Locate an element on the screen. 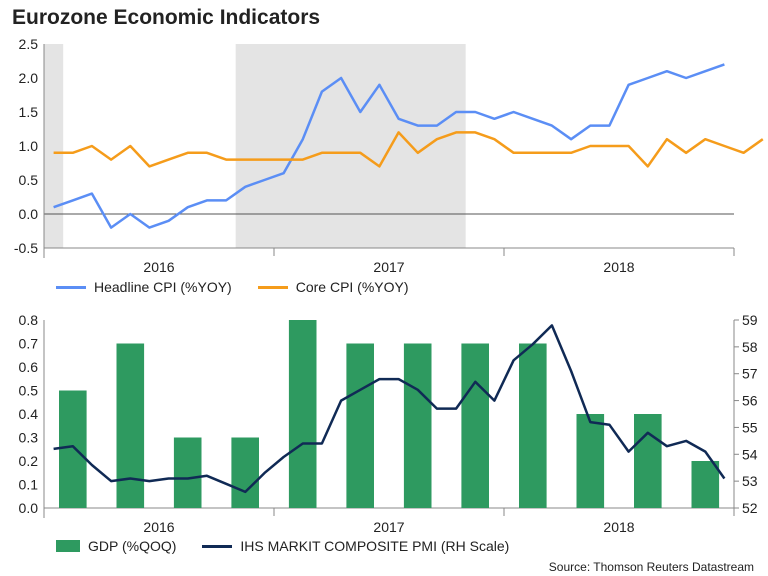 The height and width of the screenshot is (576, 768). legend-item-pmi: IHS MARKIT COMPOSITE PMI (RH Scale) is located at coordinates (355, 546).